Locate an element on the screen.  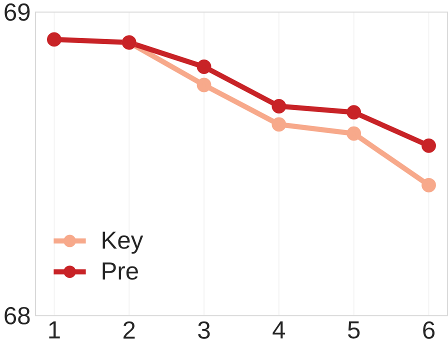
legend-label: Pre is located at coordinates (120, 271).